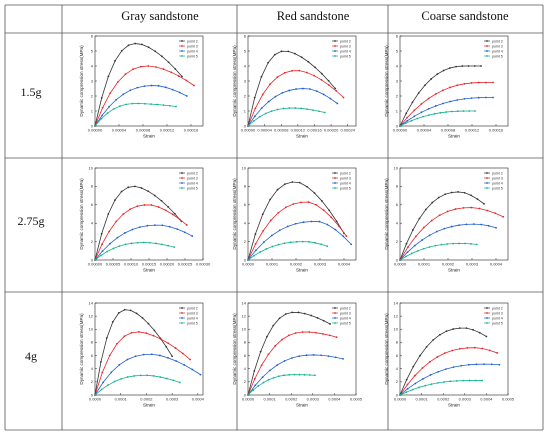 The height and width of the screenshot is (436, 550). What do you see at coordinates (248, 130) in the screenshot?
I see `x-tick-label: 0.00000` at bounding box center [248, 130].